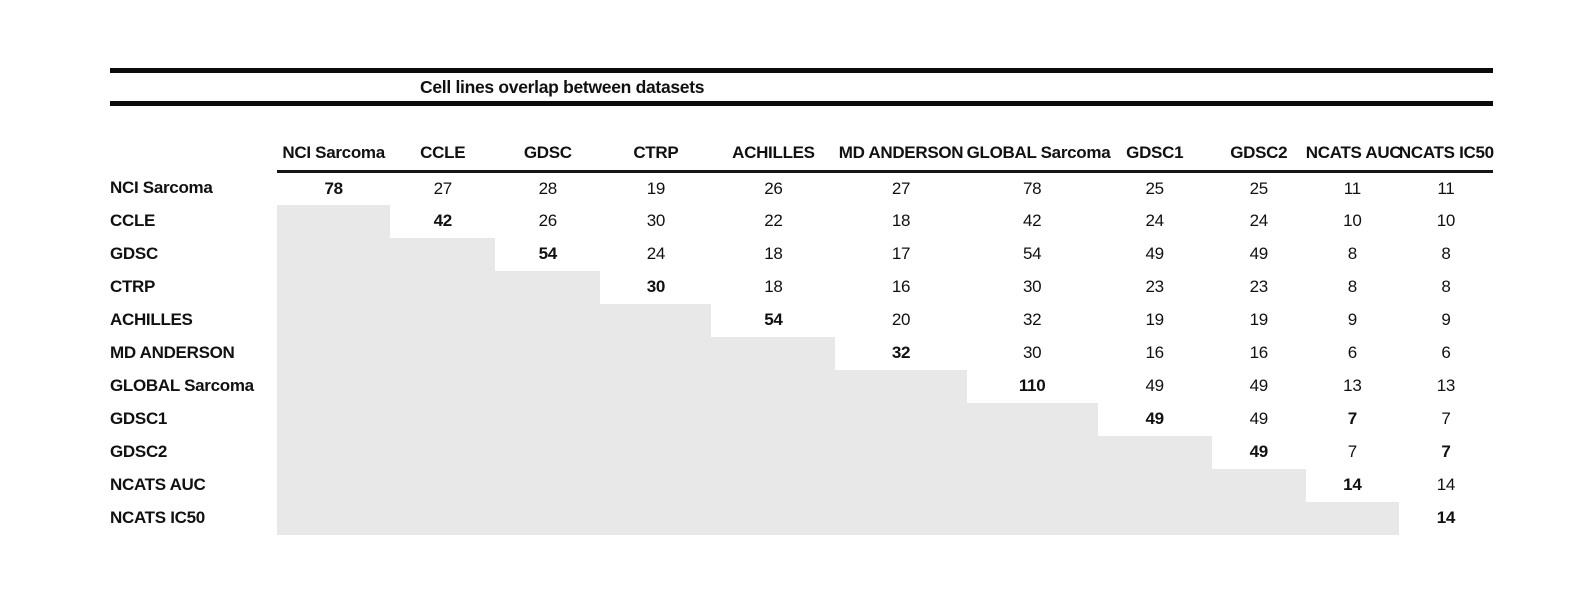  I want to click on matrix-cell: 22, so click(773, 220).